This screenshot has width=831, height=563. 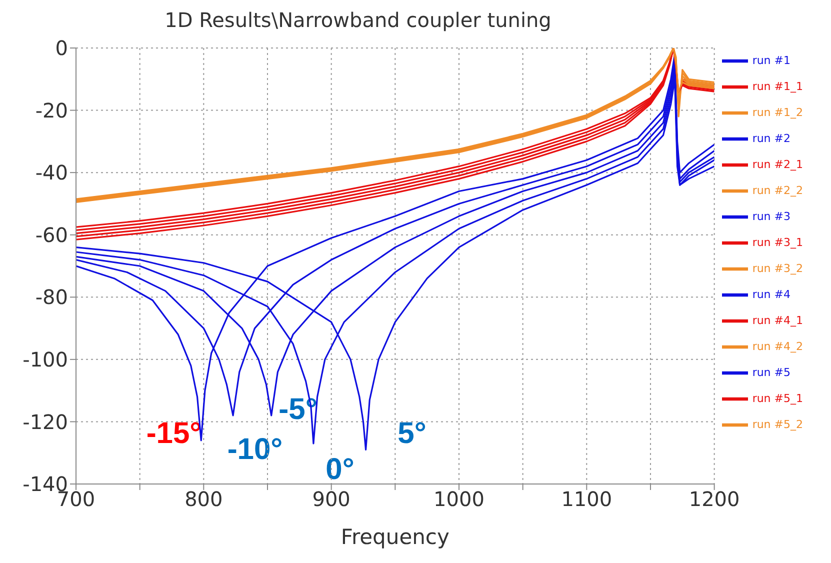 What do you see at coordinates (777, 87) in the screenshot?
I see `legend-label: run #1_1` at bounding box center [777, 87].